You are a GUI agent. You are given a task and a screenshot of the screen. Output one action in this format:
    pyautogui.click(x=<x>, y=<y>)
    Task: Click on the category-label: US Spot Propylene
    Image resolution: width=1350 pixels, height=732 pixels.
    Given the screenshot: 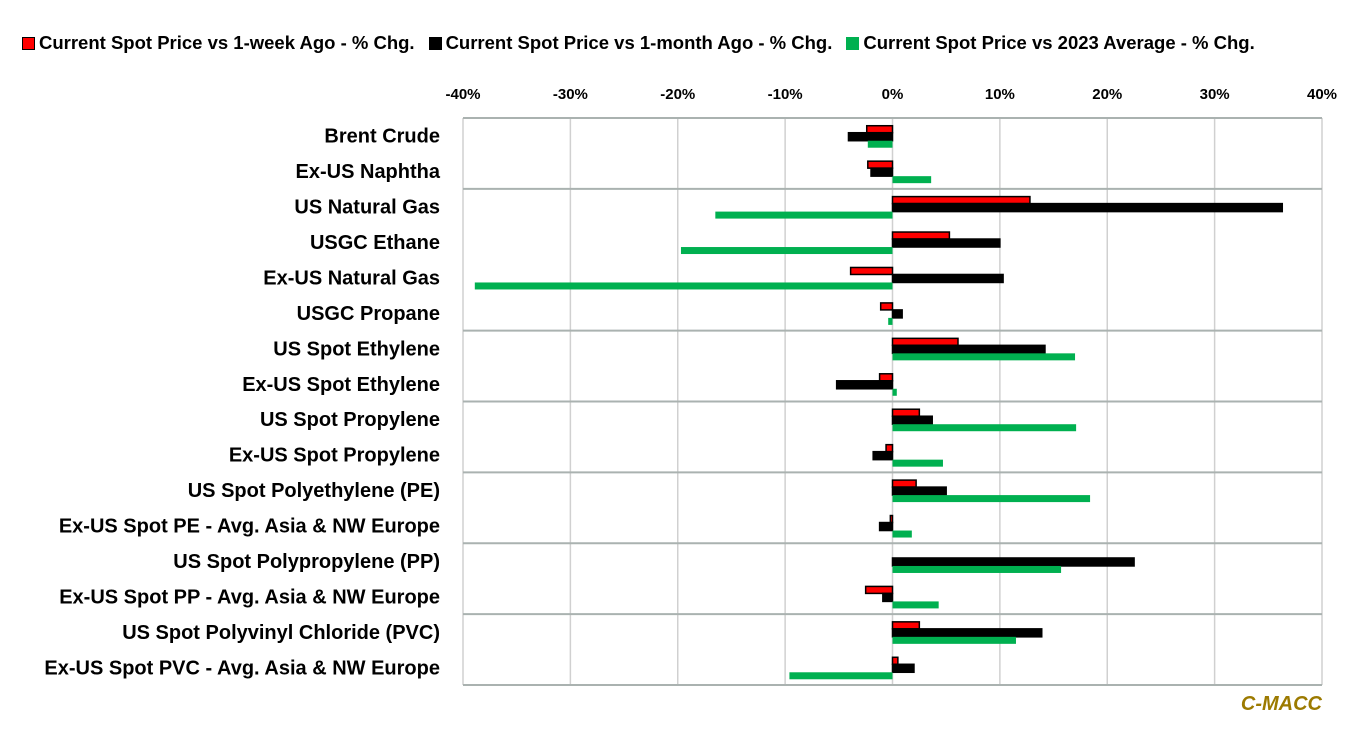 What is the action you would take?
    pyautogui.click(x=350, y=420)
    